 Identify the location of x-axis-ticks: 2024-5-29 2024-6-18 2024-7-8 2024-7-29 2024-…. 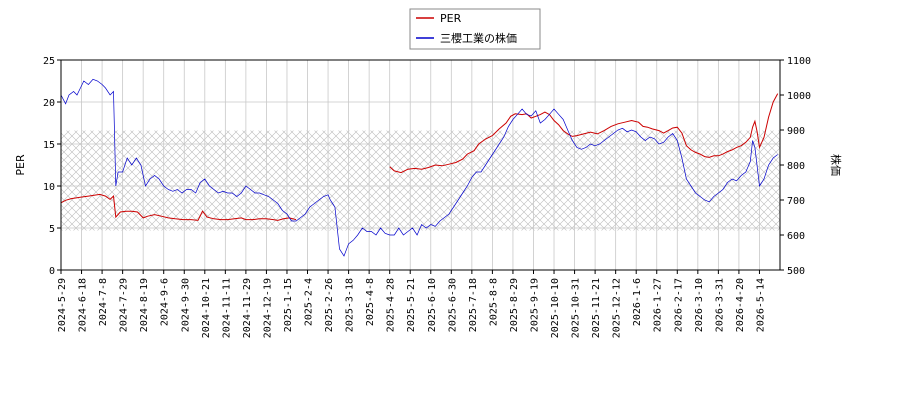
(411, 304).